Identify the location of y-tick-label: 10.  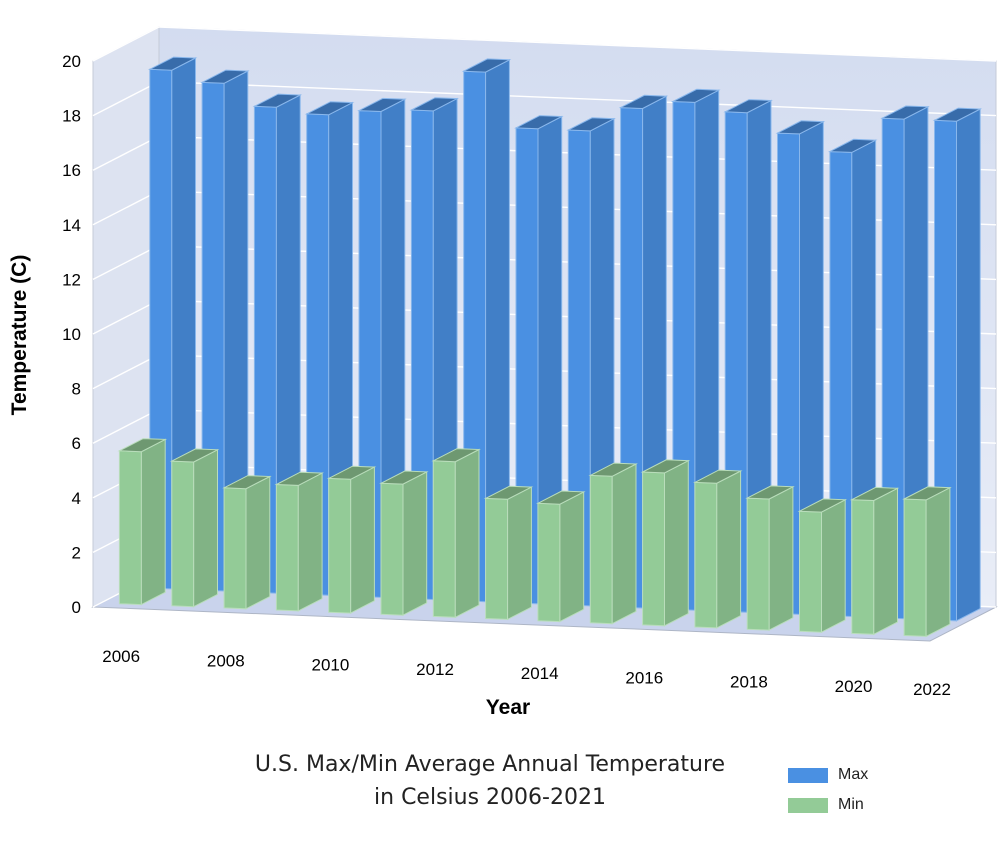
(71, 334).